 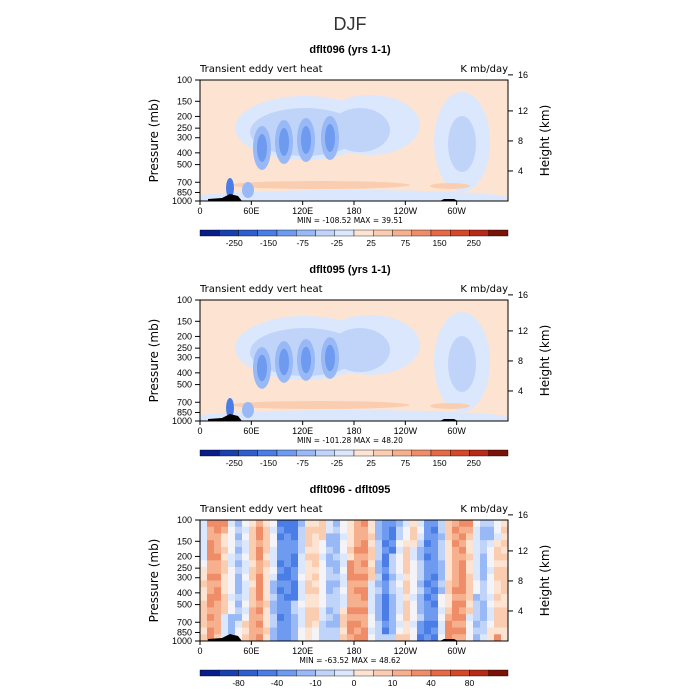 What do you see at coordinates (182, 201) in the screenshot?
I see `y-tick-label: 1000` at bounding box center [182, 201].